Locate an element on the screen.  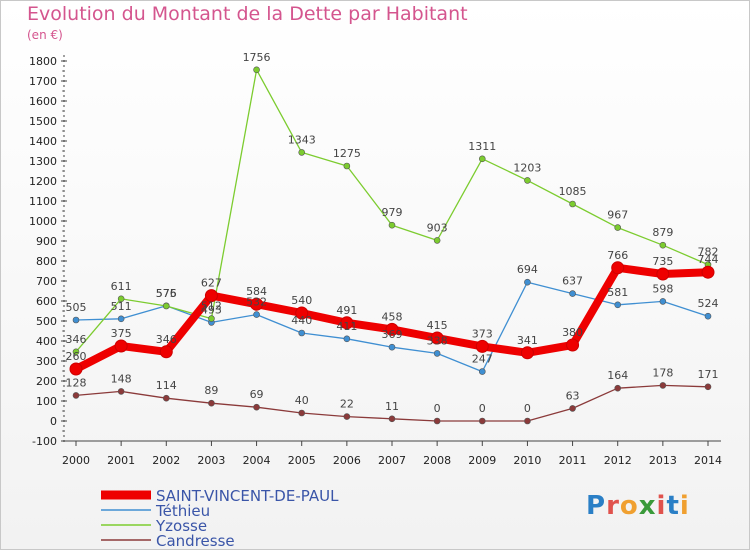
data-label-saint-vincent-de-paul: 766 is located at coordinates (617, 255).